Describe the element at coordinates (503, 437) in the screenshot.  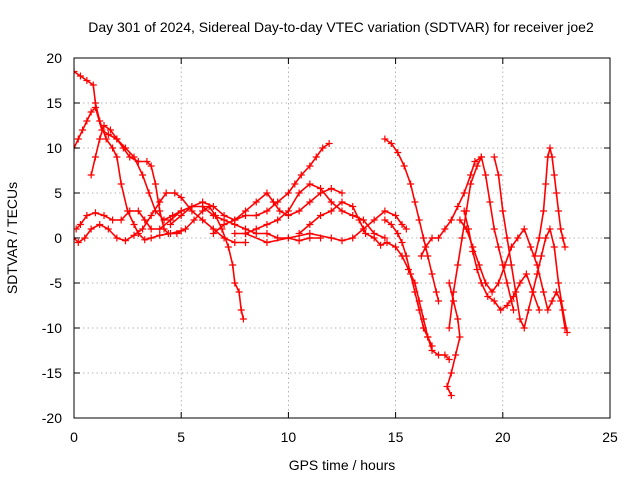
I see `x-tick-label: 20` at that location.